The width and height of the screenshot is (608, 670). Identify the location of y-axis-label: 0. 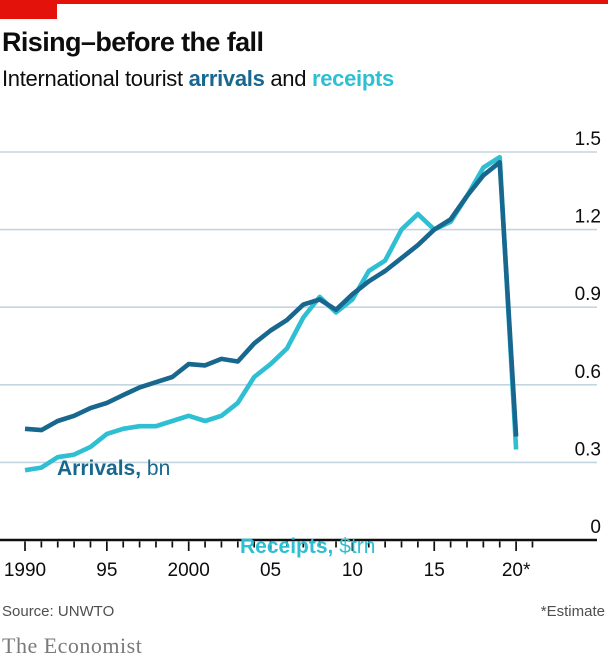
(595, 527).